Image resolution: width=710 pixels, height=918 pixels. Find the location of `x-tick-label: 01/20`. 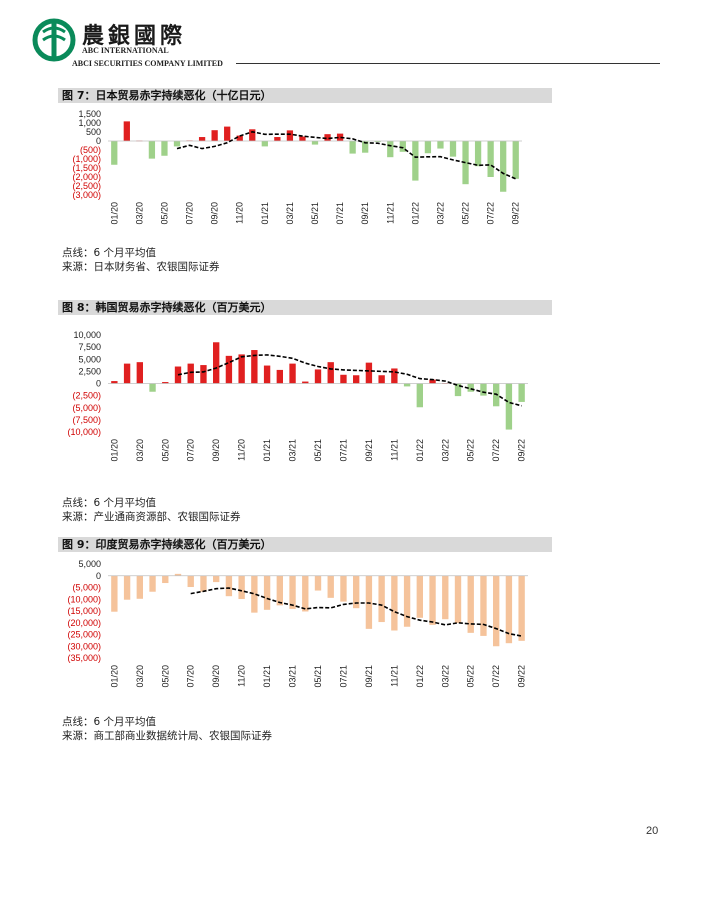

x-tick-label: 01/20 is located at coordinates (114, 213).